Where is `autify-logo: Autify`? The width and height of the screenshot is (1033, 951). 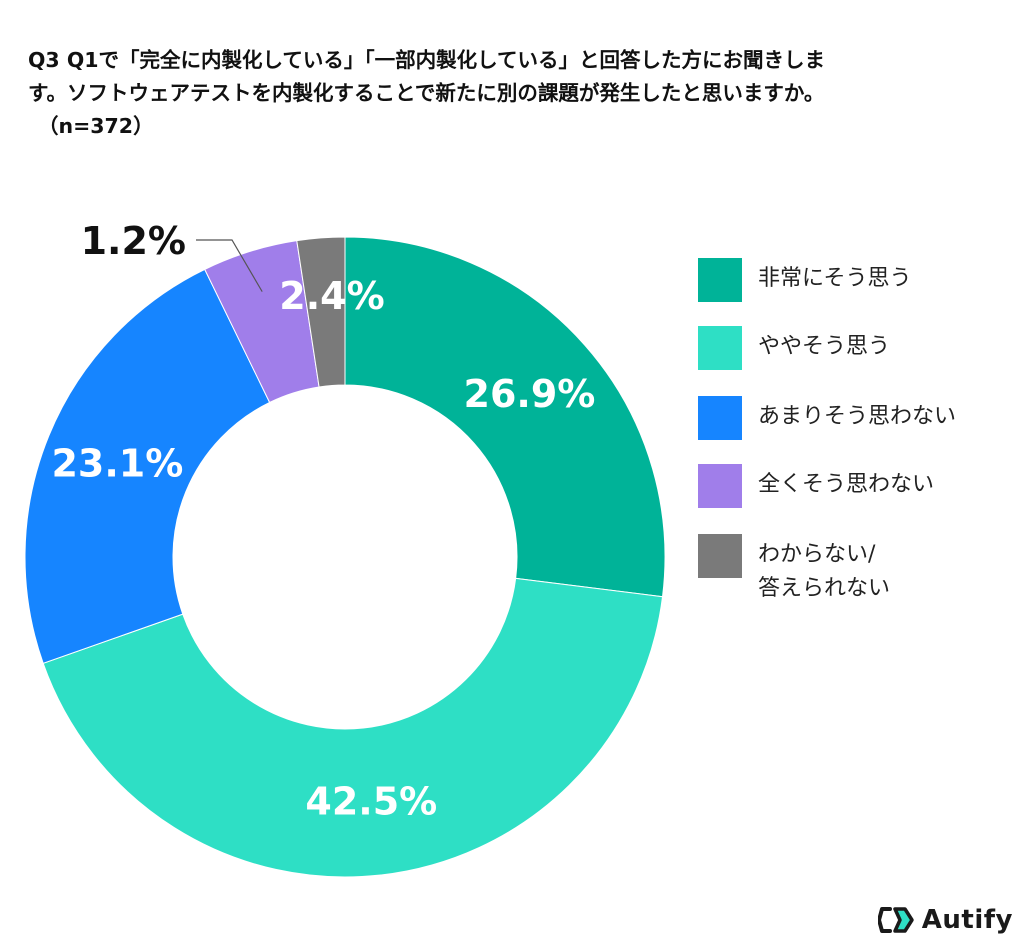 autify-logo: Autify is located at coordinates (945, 920).